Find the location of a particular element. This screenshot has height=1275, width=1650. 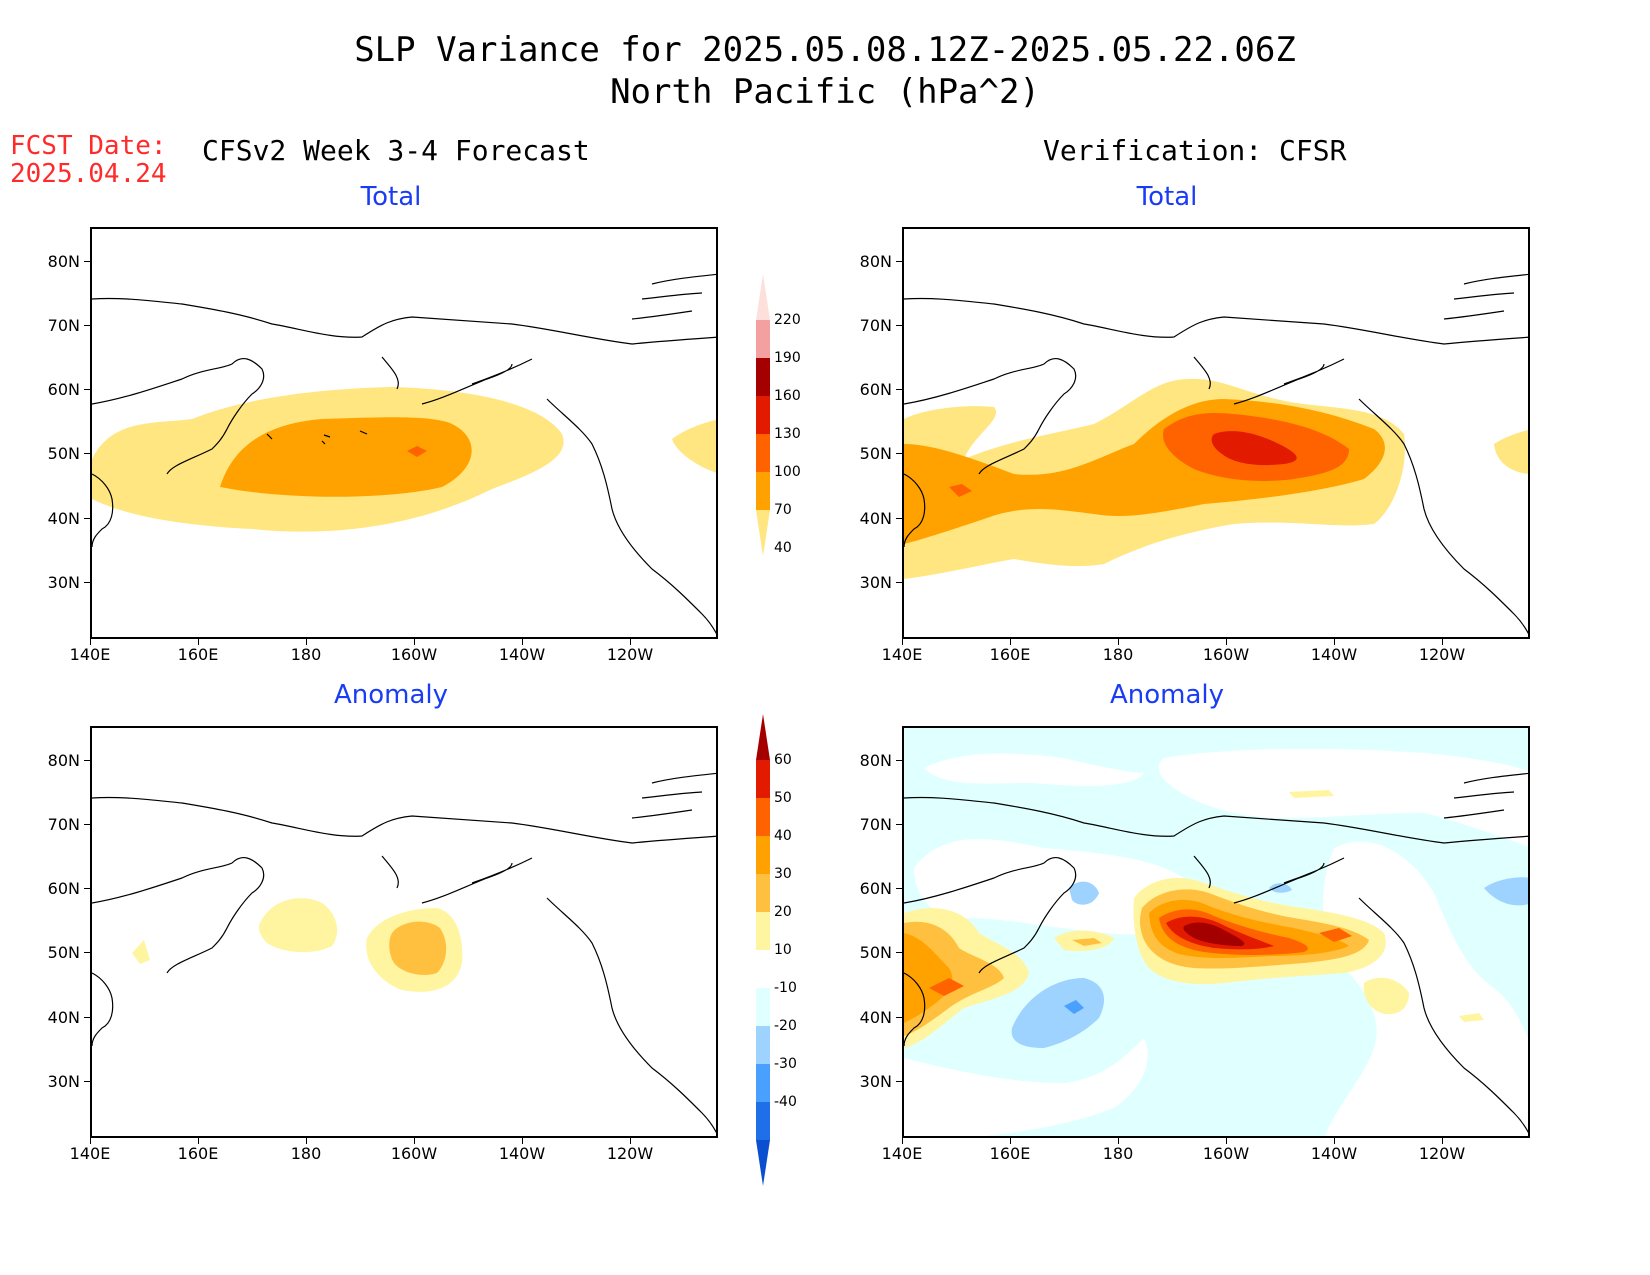

contour-neg20-neg30-bering is located at coordinates (1280, 888).